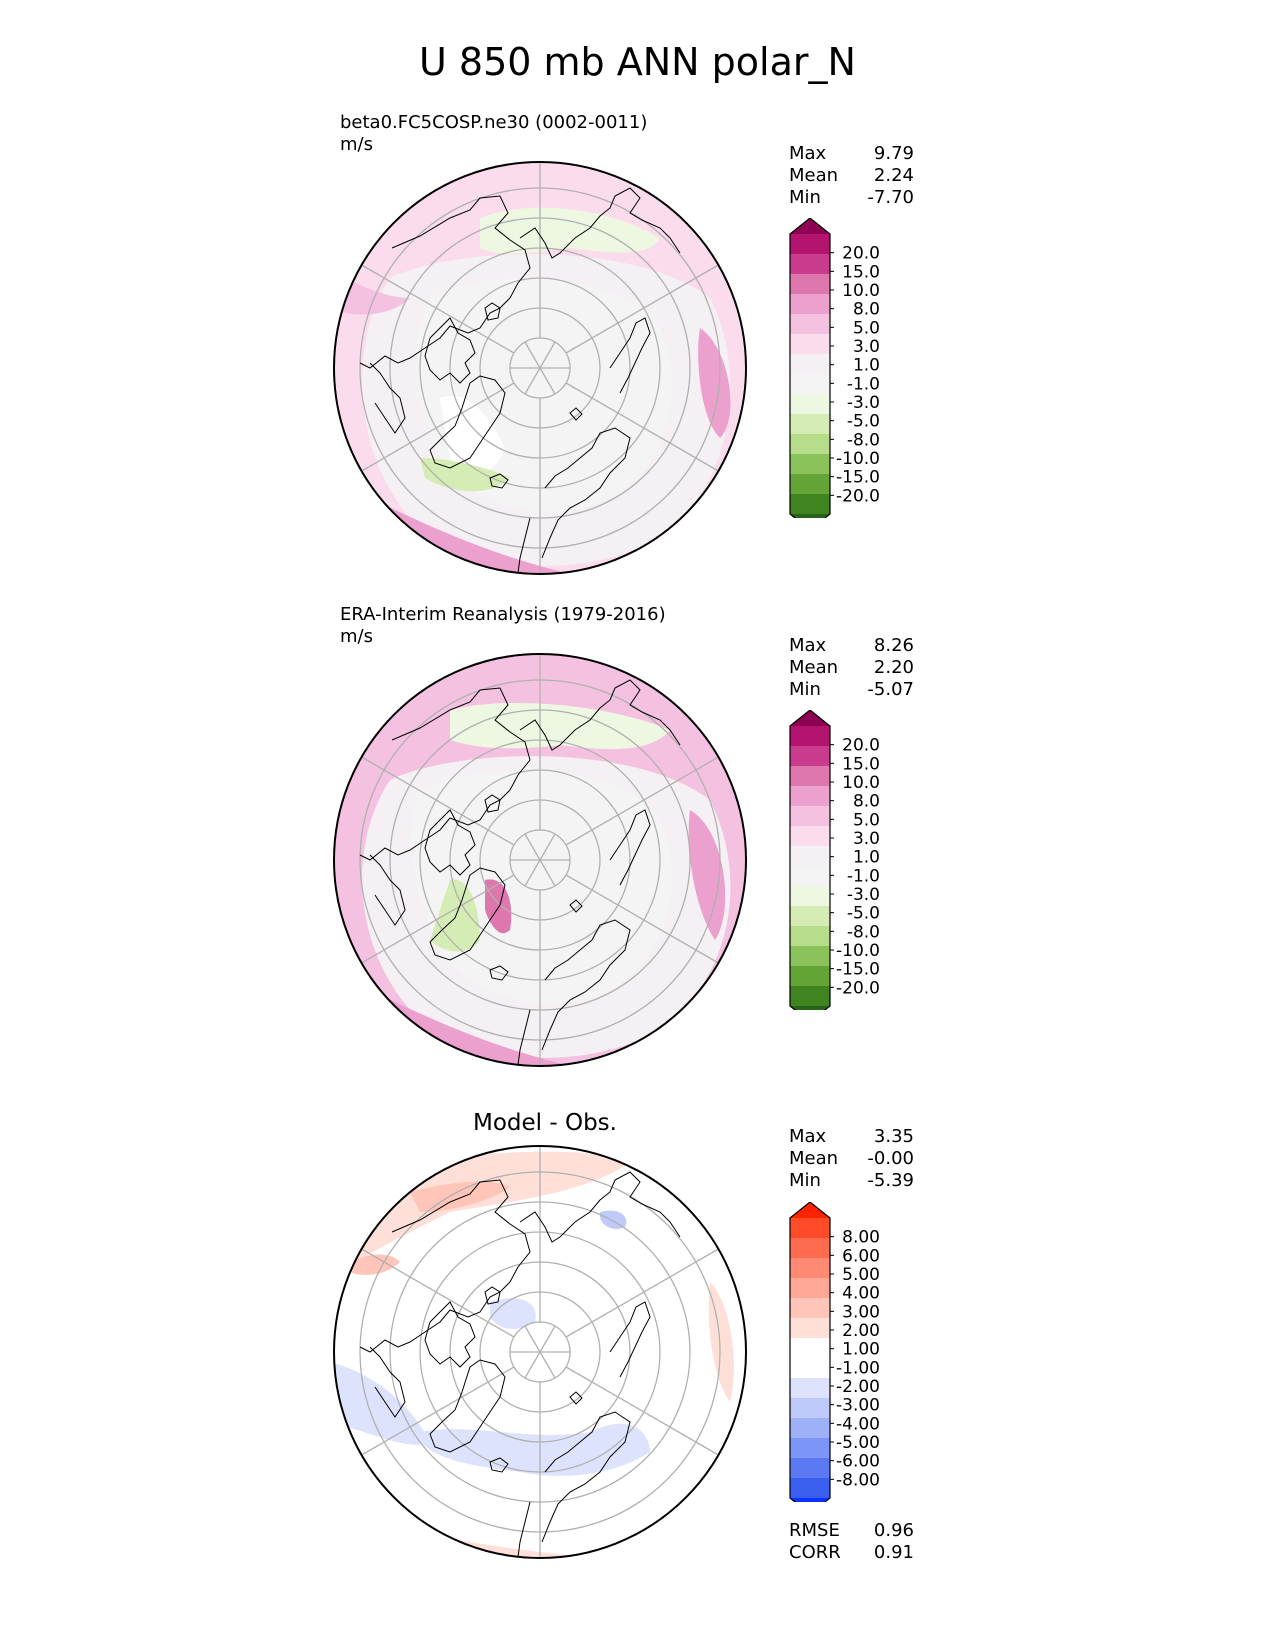 This screenshot has height=1650, width=1275. What do you see at coordinates (858, 1368) in the screenshot?
I see `colorbar-tick-label: -1.00` at bounding box center [858, 1368].